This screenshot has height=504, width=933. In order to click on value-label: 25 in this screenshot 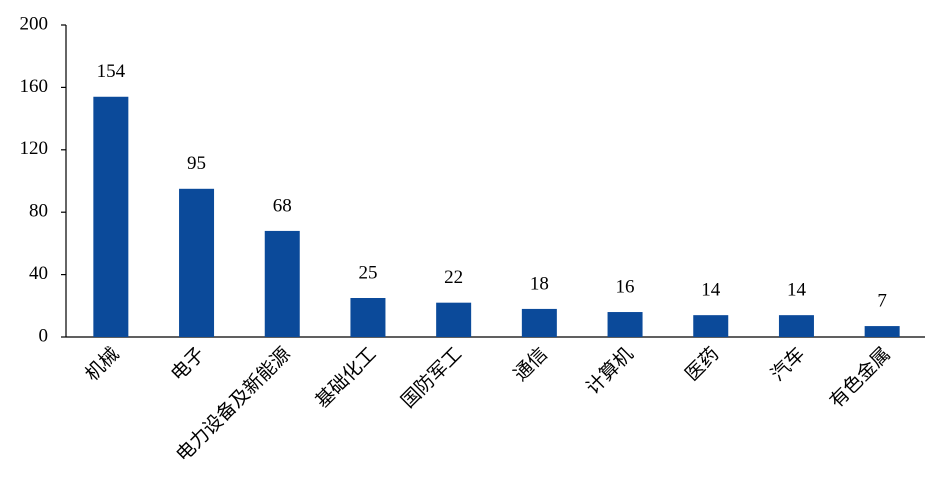, I will do `click(367, 272)`.